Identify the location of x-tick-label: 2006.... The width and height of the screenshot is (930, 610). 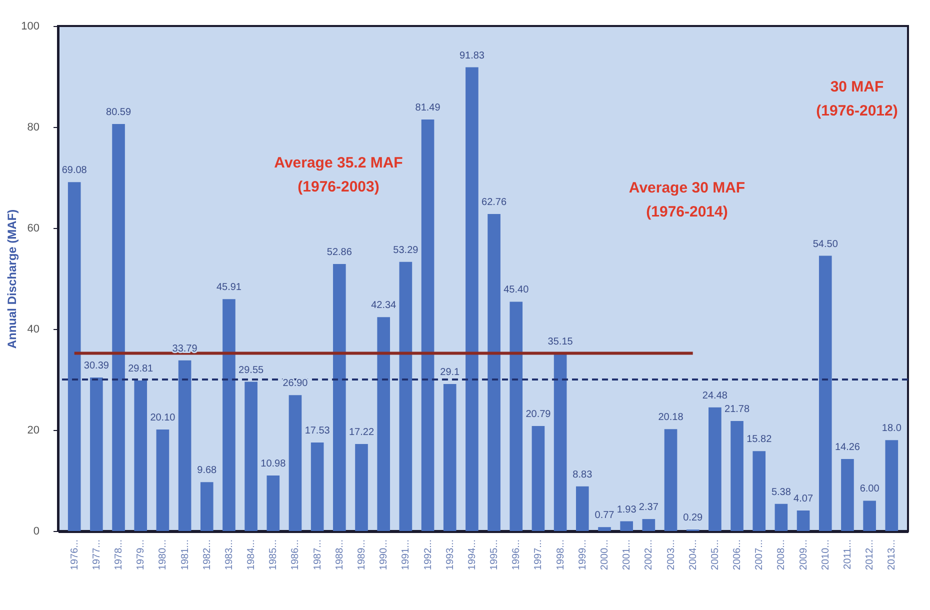
(738, 555).